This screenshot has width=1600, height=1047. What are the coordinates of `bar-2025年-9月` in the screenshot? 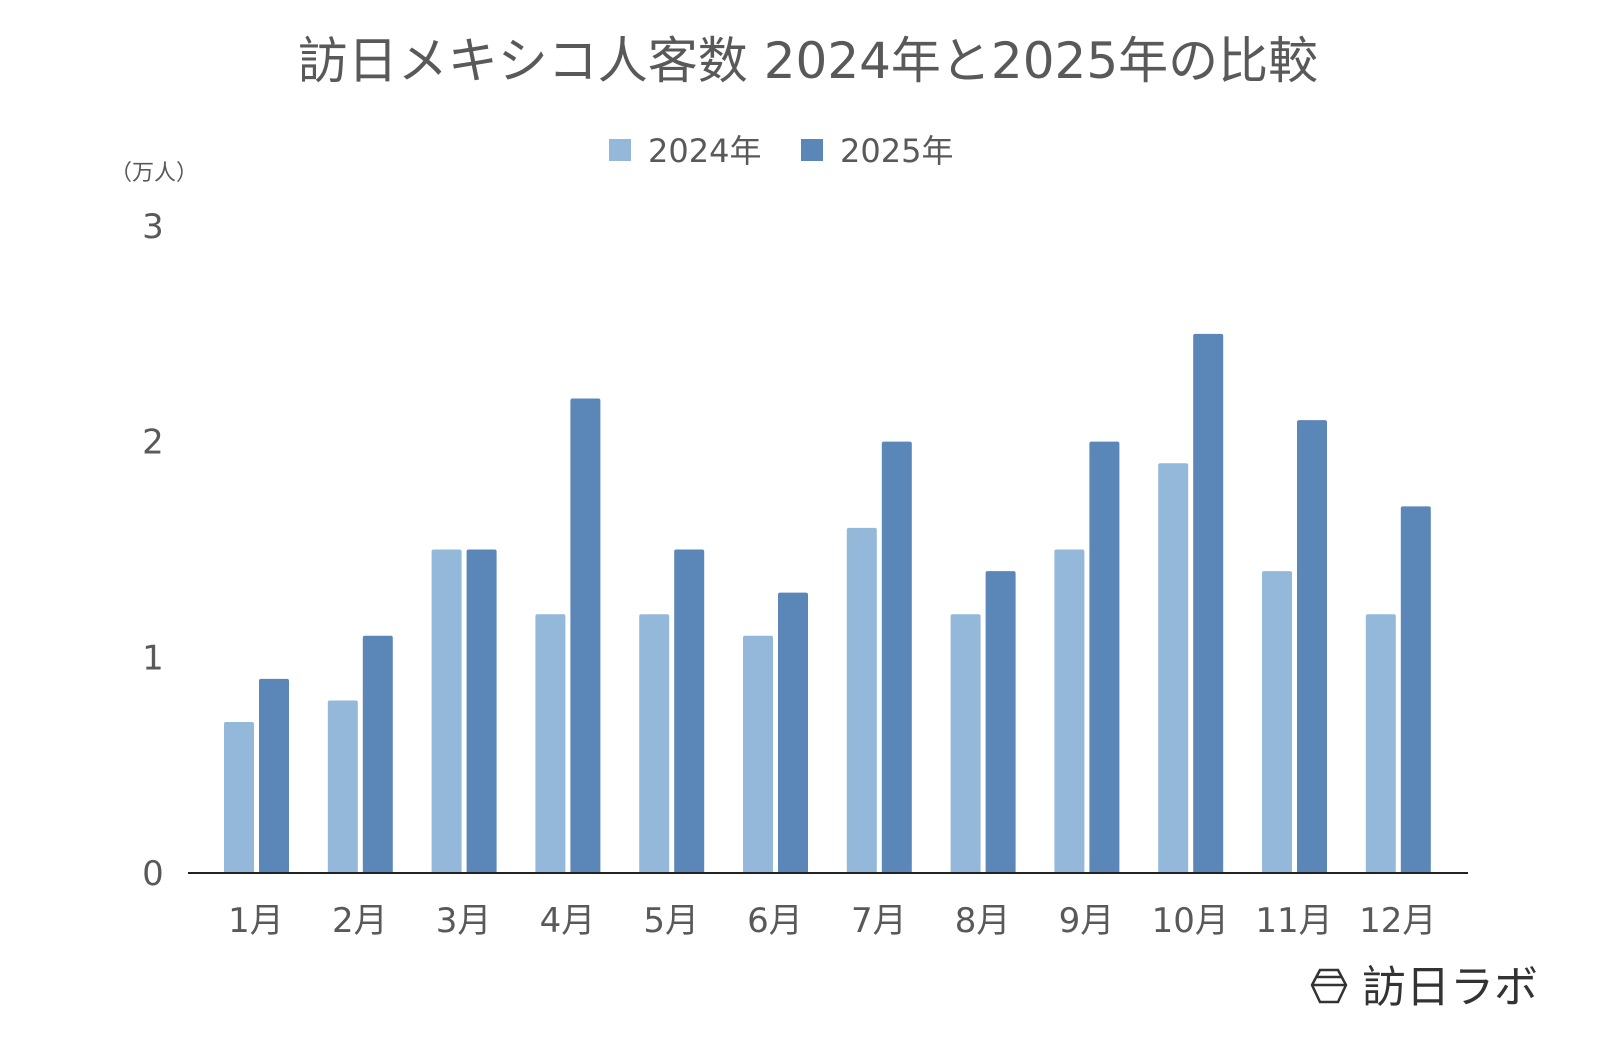 It's located at (1104, 657).